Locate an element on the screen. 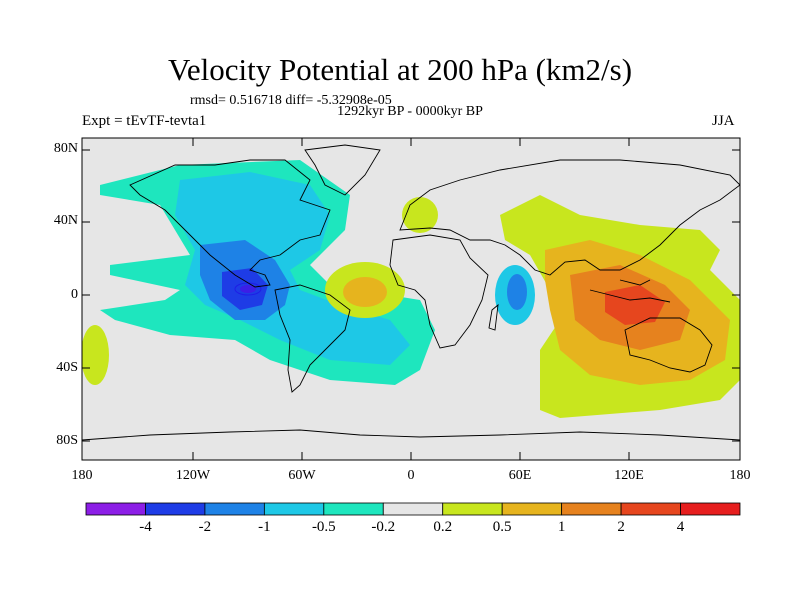 The width and height of the screenshot is (800, 600). y-tick-label: 40N is located at coordinates (65, 220).